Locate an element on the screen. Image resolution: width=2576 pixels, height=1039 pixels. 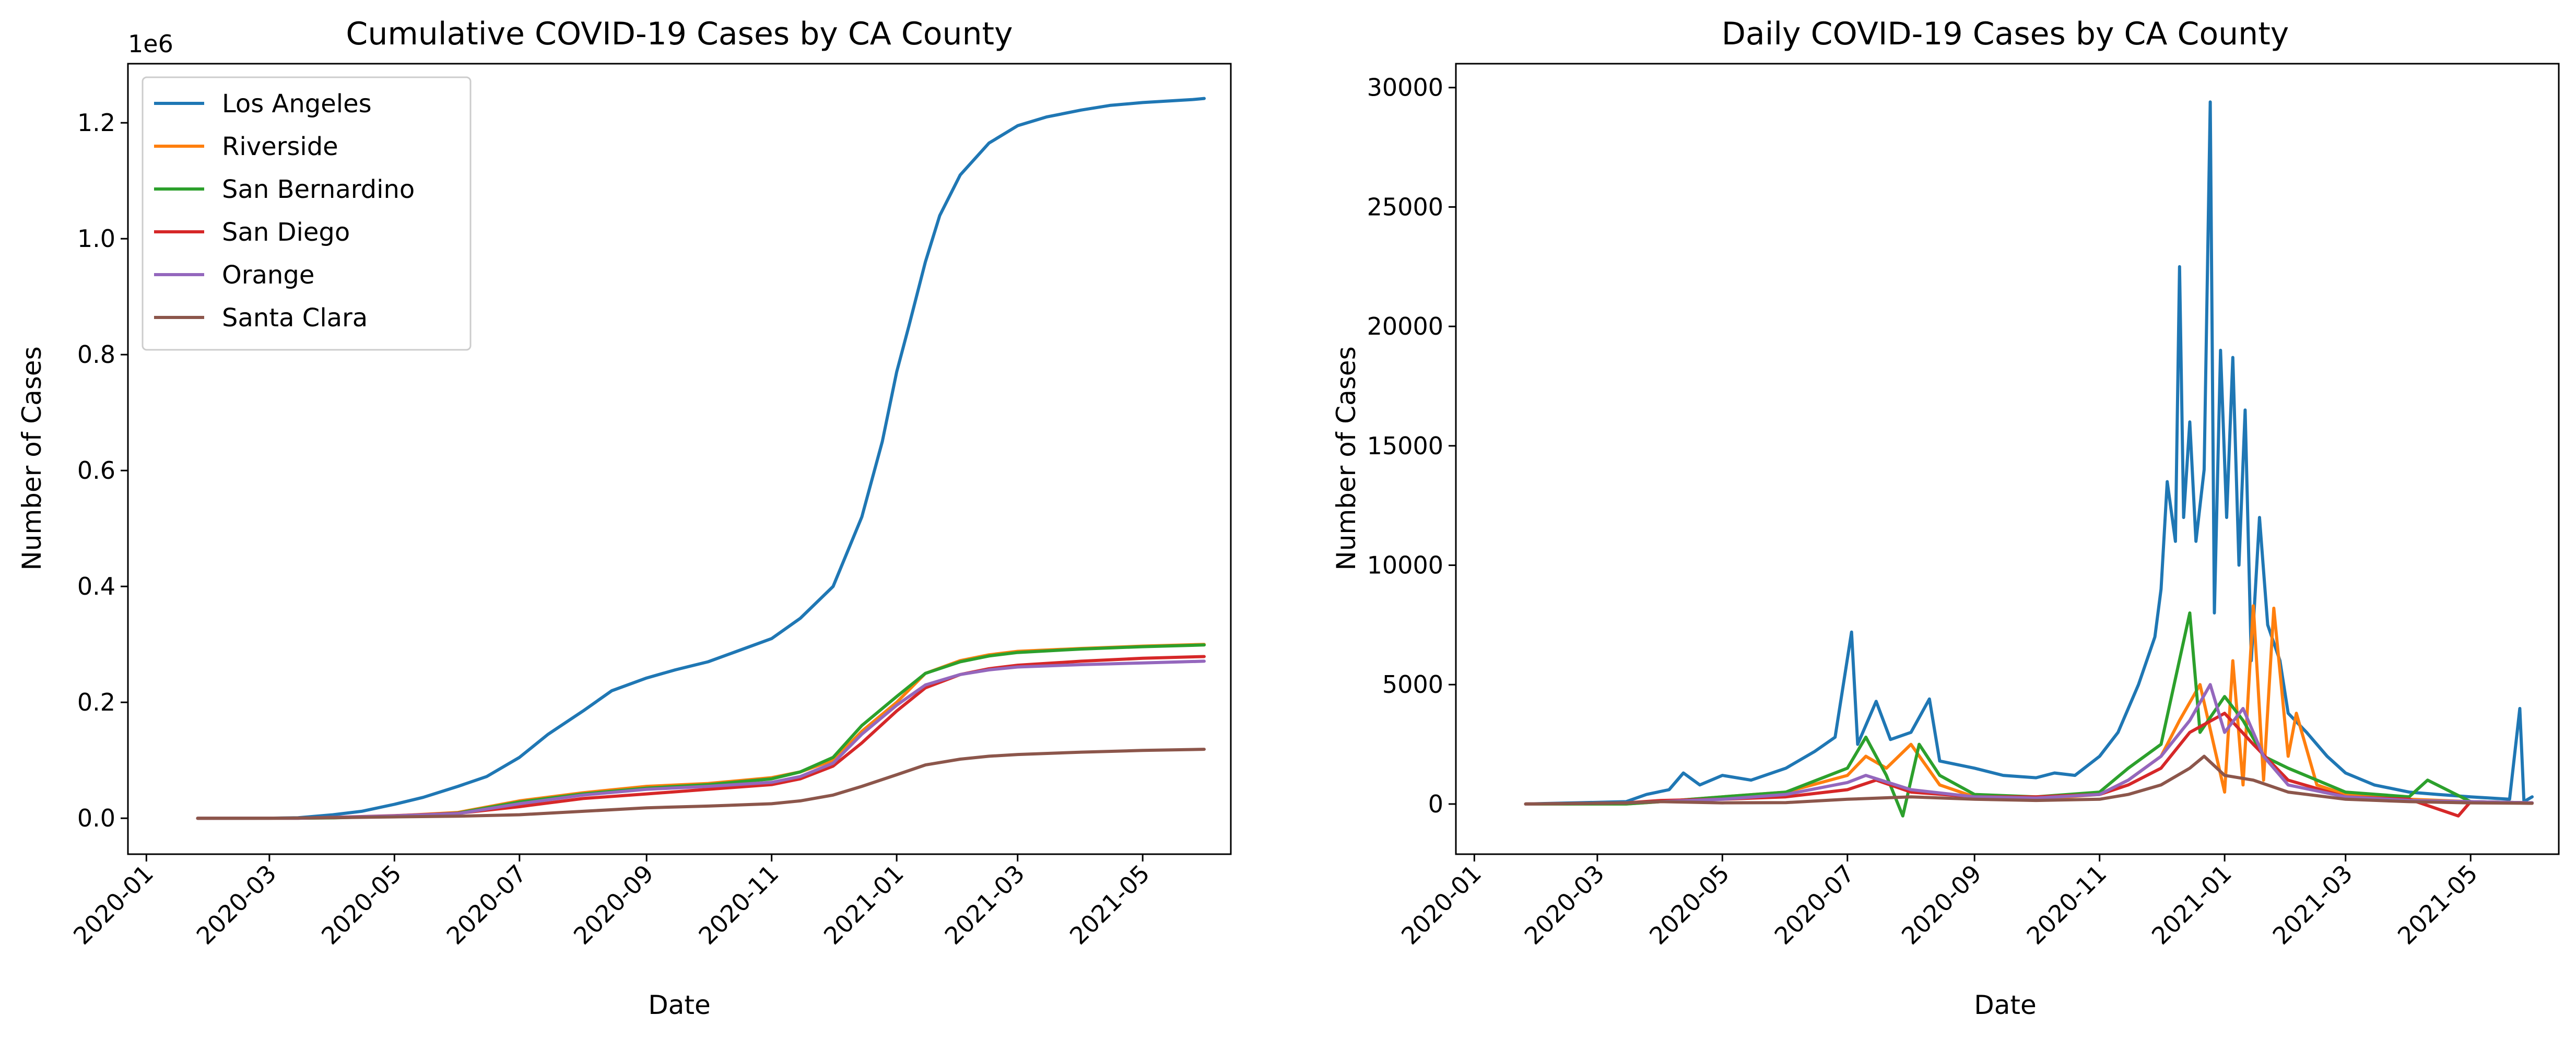
daily-chart-series-orange is located at coordinates (2029, 744).